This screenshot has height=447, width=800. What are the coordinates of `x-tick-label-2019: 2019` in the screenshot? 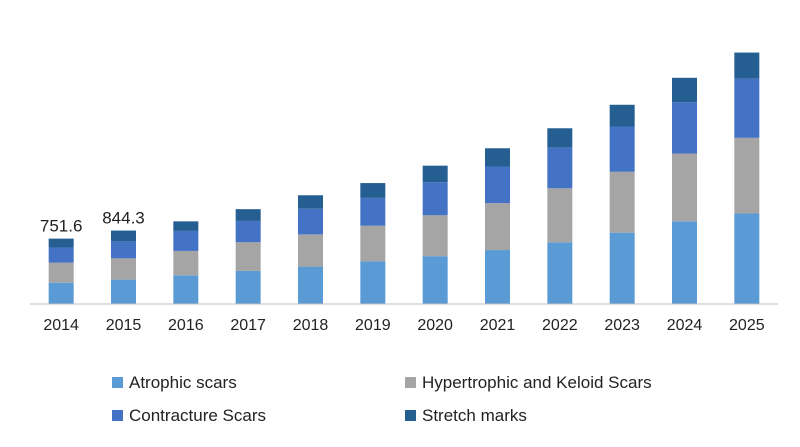 It's located at (373, 325).